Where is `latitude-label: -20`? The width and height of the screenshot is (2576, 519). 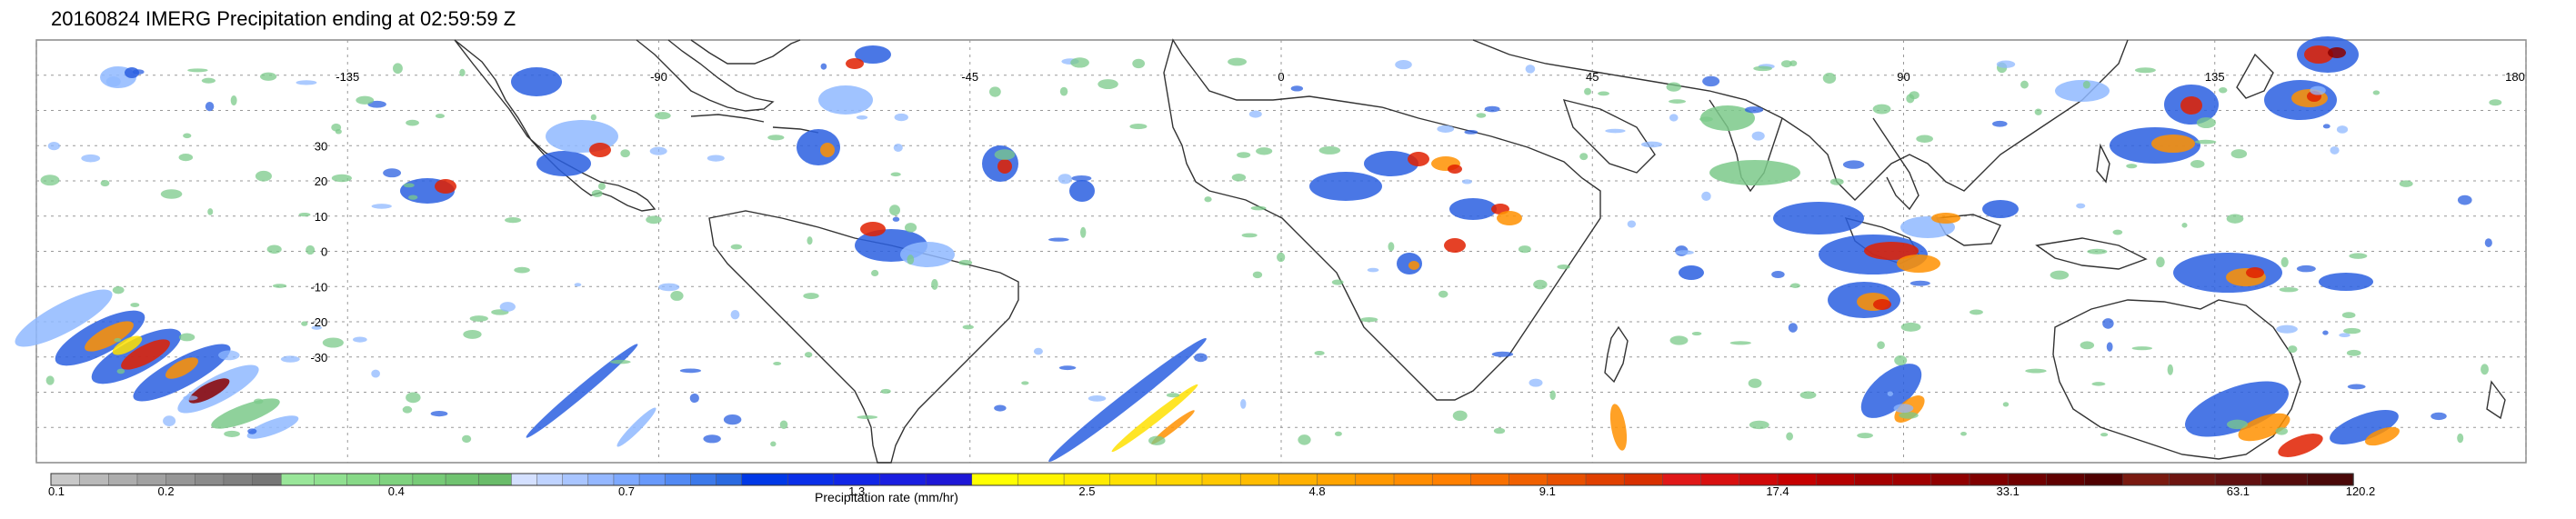 latitude-label: -20 is located at coordinates (318, 322).